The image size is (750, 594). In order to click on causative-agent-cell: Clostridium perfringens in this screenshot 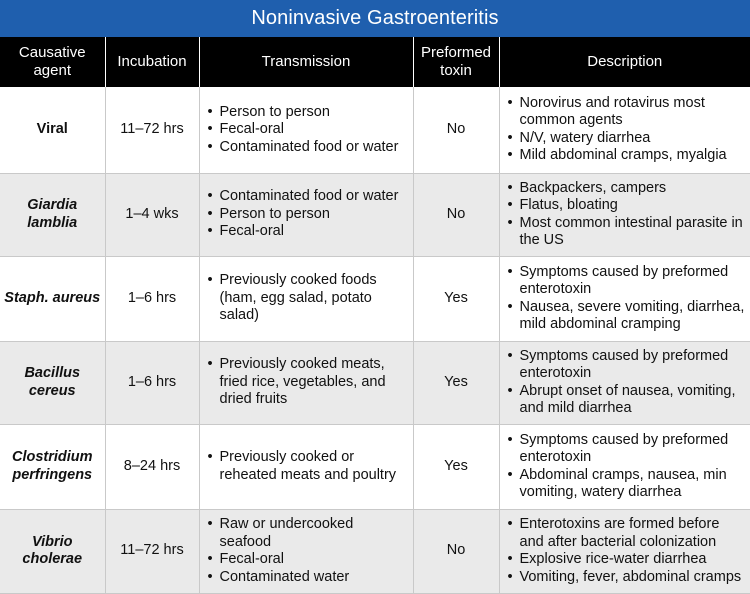, I will do `click(53, 467)`.